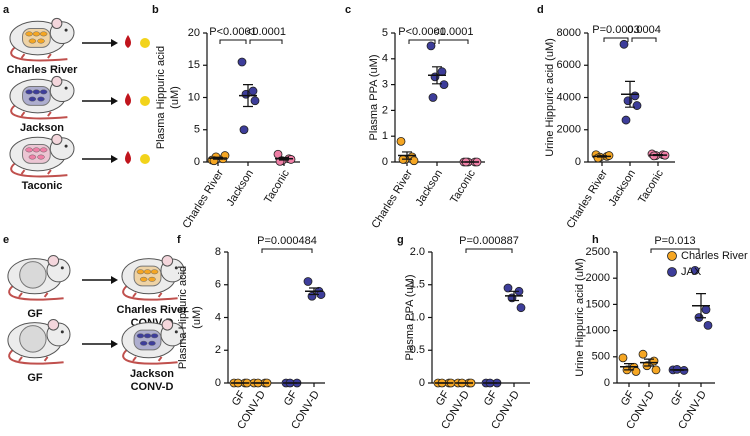  Describe the element at coordinates (489, 241) in the screenshot. I see `p-value: P=0.000887` at that location.